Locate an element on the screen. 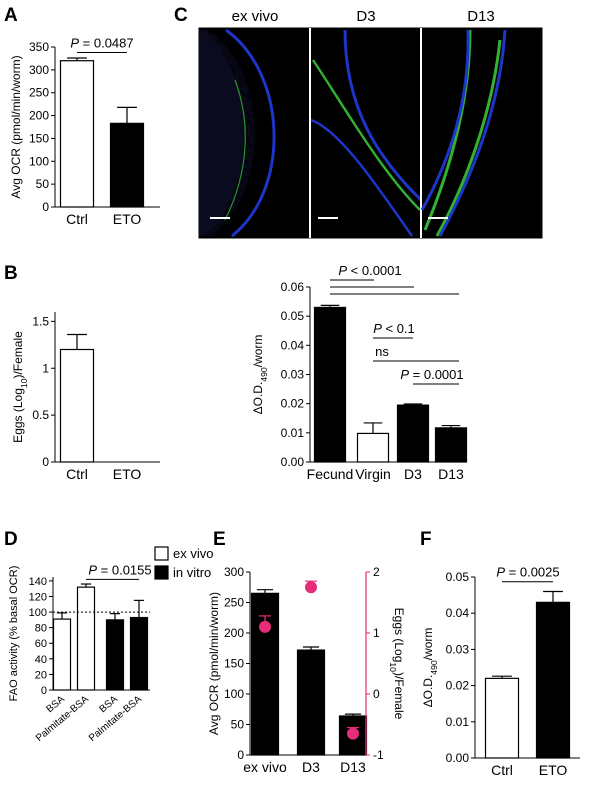  y-tick-label: 40 is located at coordinates (41, 660).